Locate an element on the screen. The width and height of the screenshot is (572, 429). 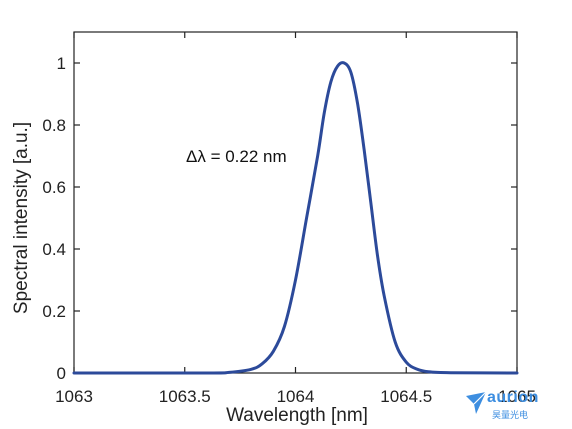
logo-subtitle: 昊量光电 is located at coordinates (510, 416).